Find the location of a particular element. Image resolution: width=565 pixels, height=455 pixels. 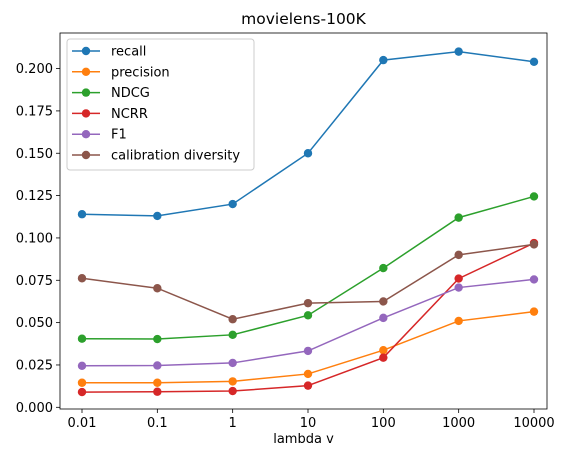

y-tick-label-4: 0.100 is located at coordinates (34, 238).